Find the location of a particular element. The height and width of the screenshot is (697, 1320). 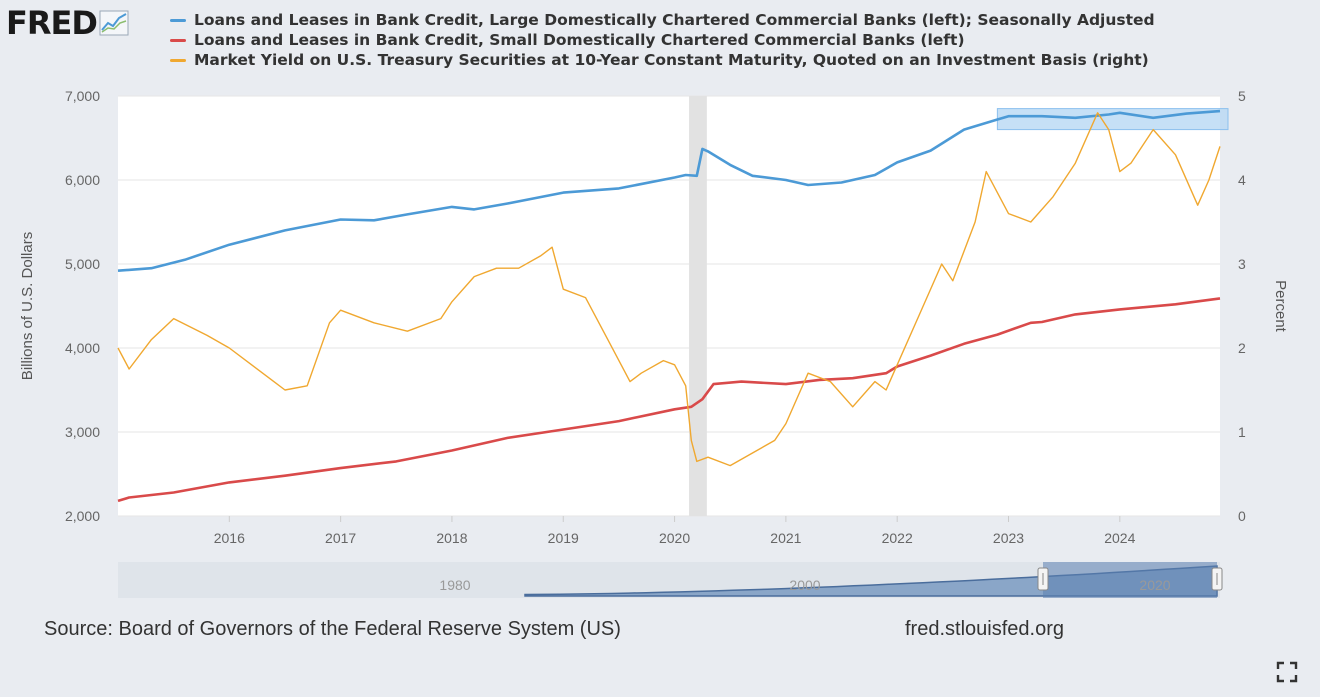

recession-shading is located at coordinates (698, 306).